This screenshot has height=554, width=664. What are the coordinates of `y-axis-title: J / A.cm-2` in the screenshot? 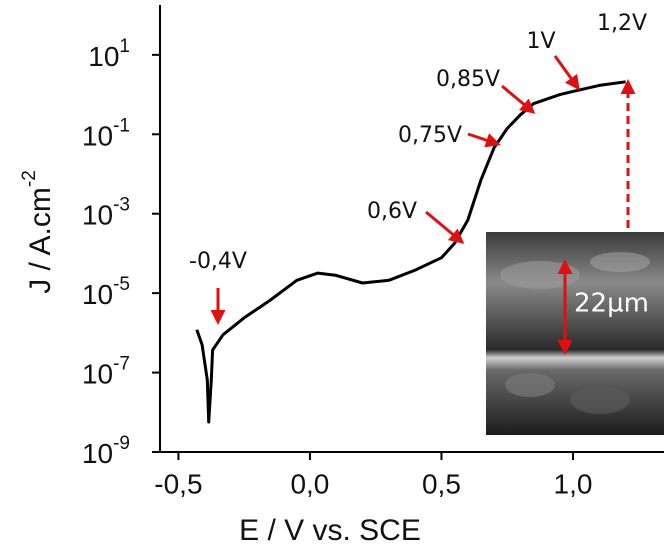 It's located at (38, 232).